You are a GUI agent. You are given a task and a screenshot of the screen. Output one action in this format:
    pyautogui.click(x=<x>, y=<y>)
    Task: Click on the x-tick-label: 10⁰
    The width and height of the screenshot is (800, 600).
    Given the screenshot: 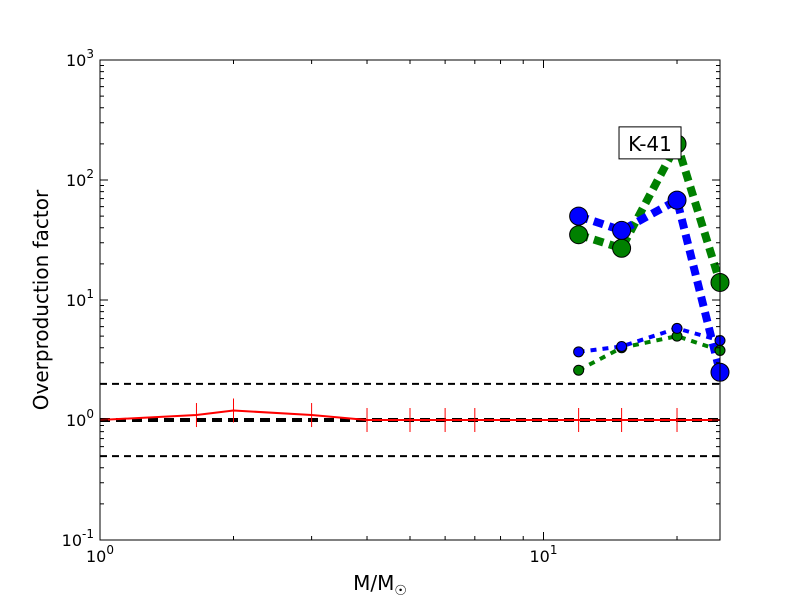 What is the action you would take?
    pyautogui.click(x=100, y=554)
    